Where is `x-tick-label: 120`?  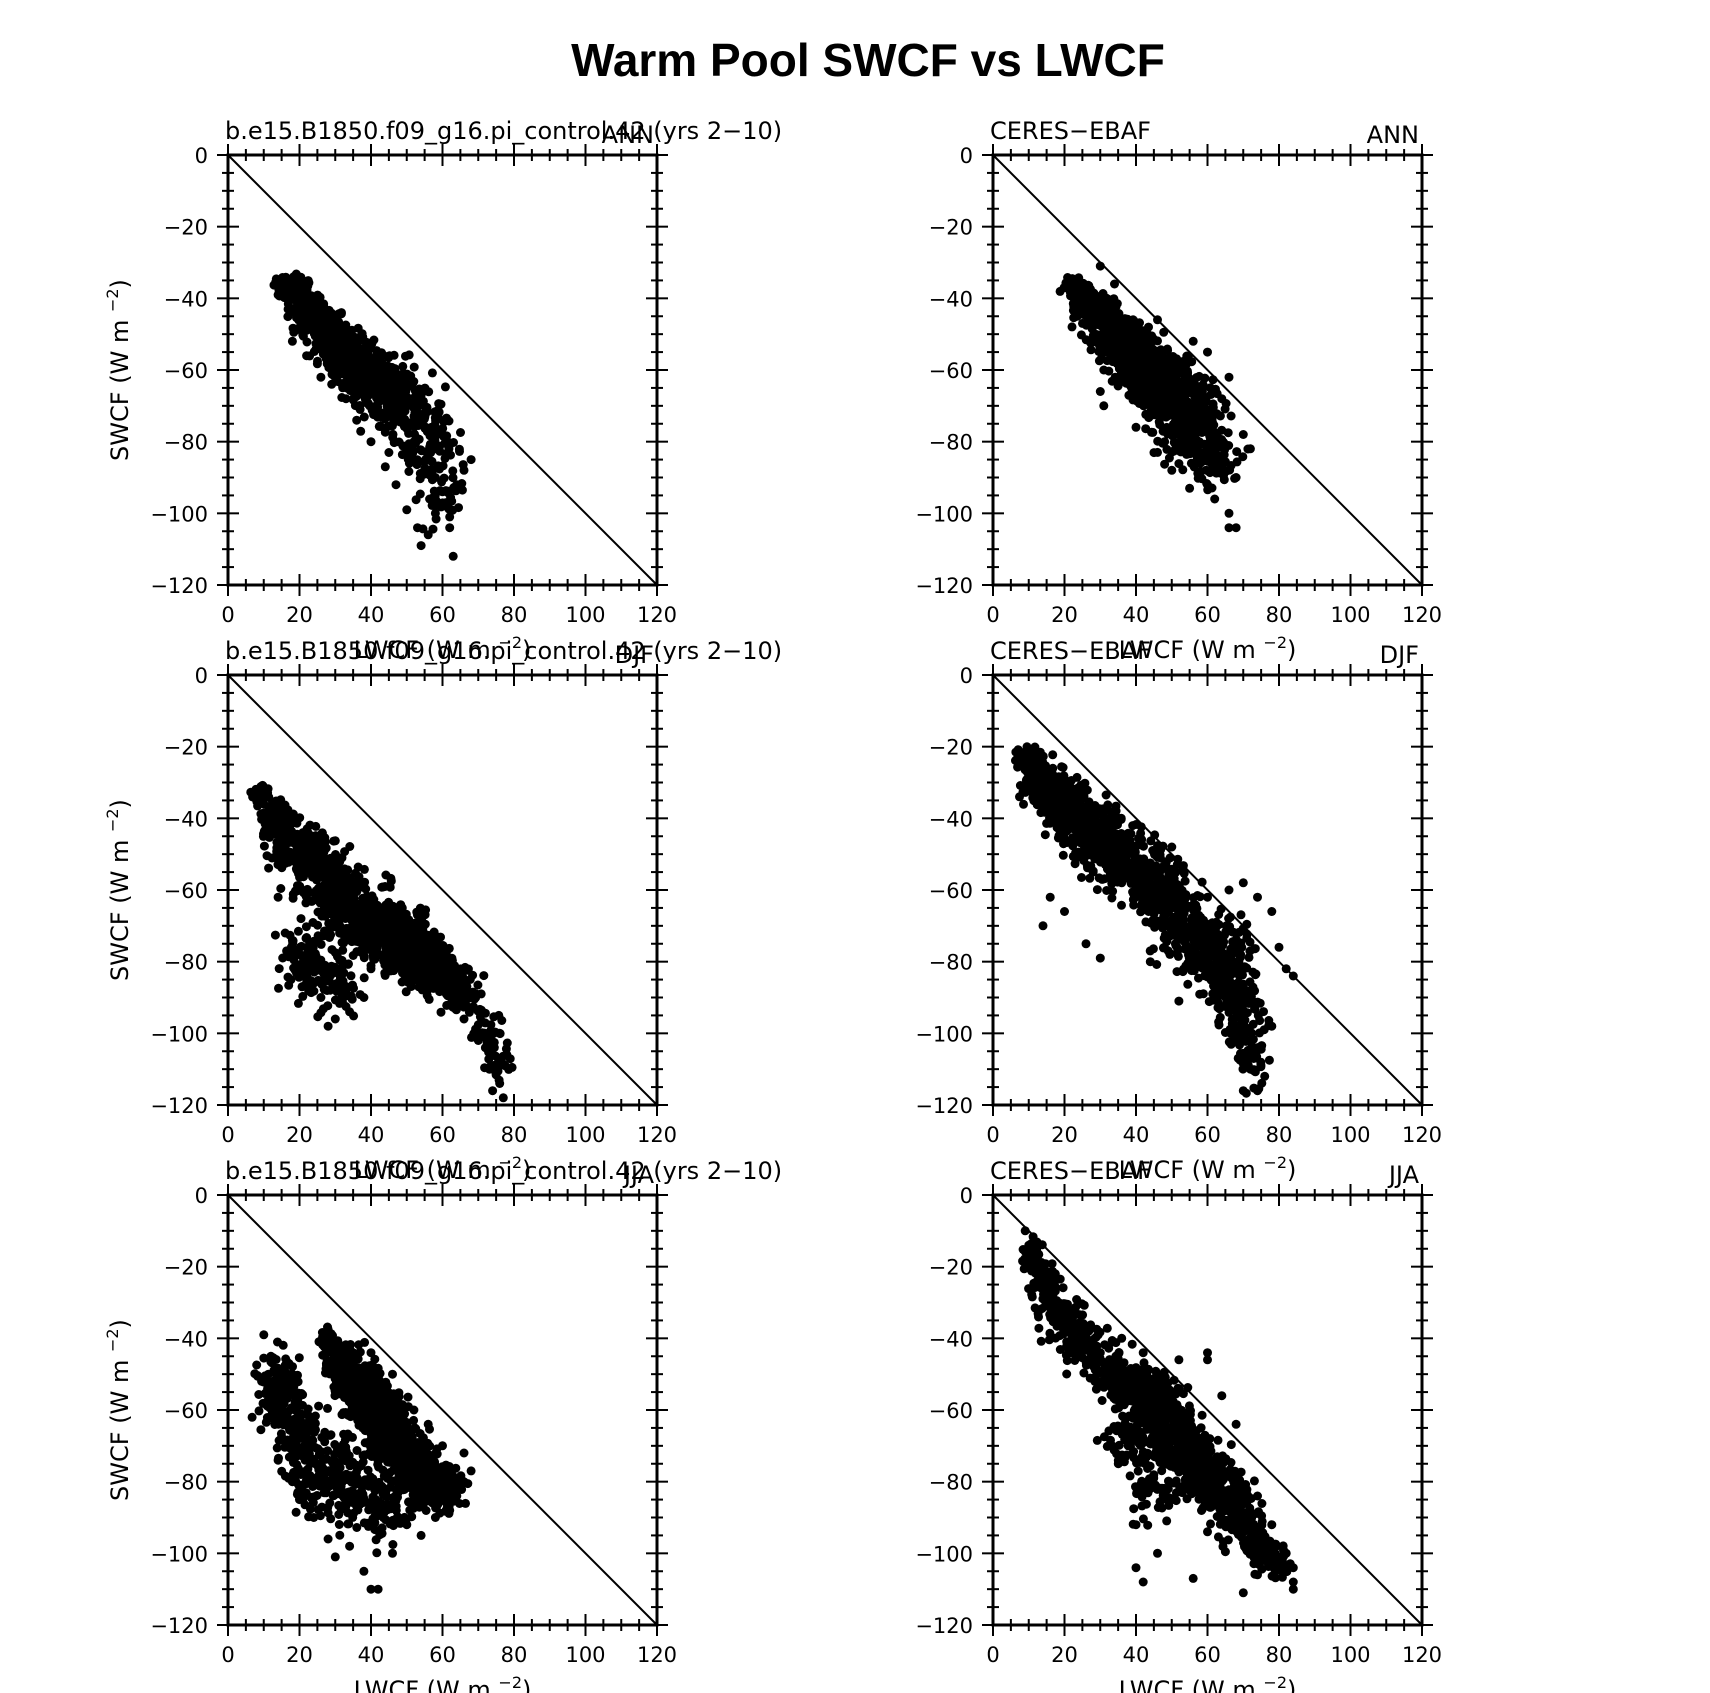
x-tick-label: 120 is located at coordinates (657, 1135).